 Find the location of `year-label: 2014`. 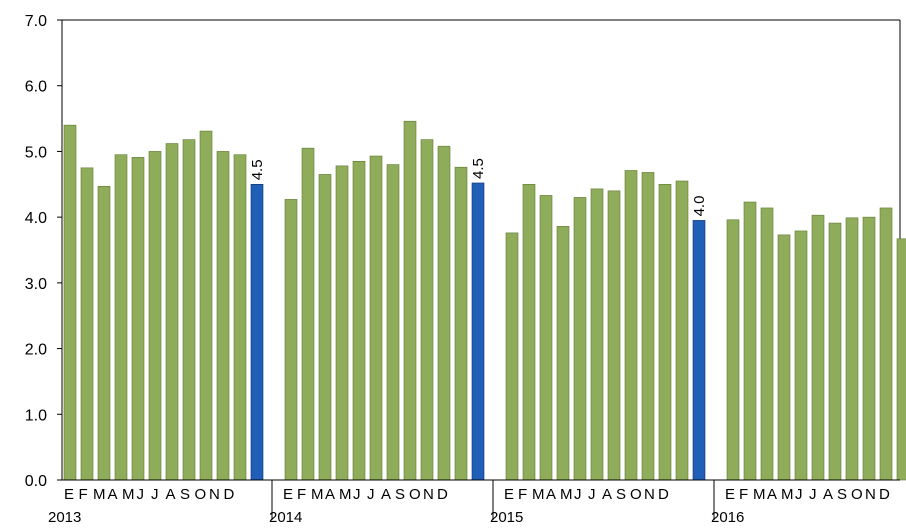

year-label: 2014 is located at coordinates (285, 517).